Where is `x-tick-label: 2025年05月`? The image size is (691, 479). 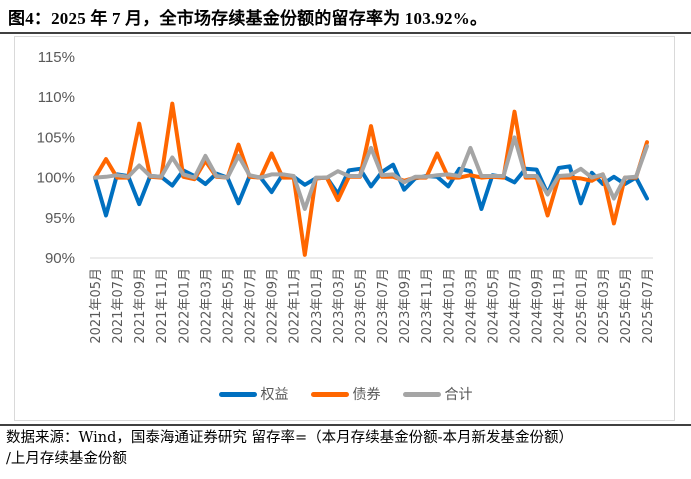
x-tick-label: 2025年05月 is located at coordinates (626, 306).